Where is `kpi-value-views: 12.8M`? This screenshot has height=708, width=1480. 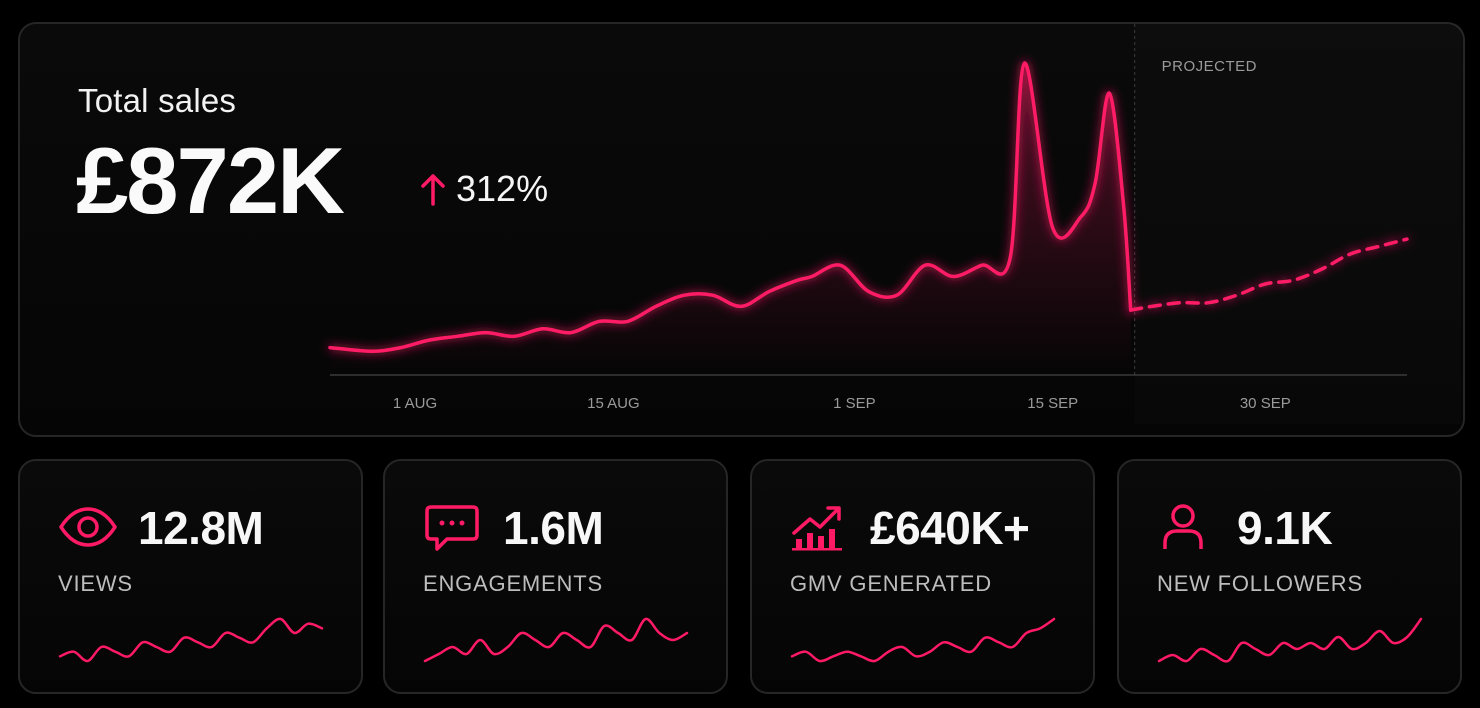
kpi-value-views: 12.8M is located at coordinates (201, 528).